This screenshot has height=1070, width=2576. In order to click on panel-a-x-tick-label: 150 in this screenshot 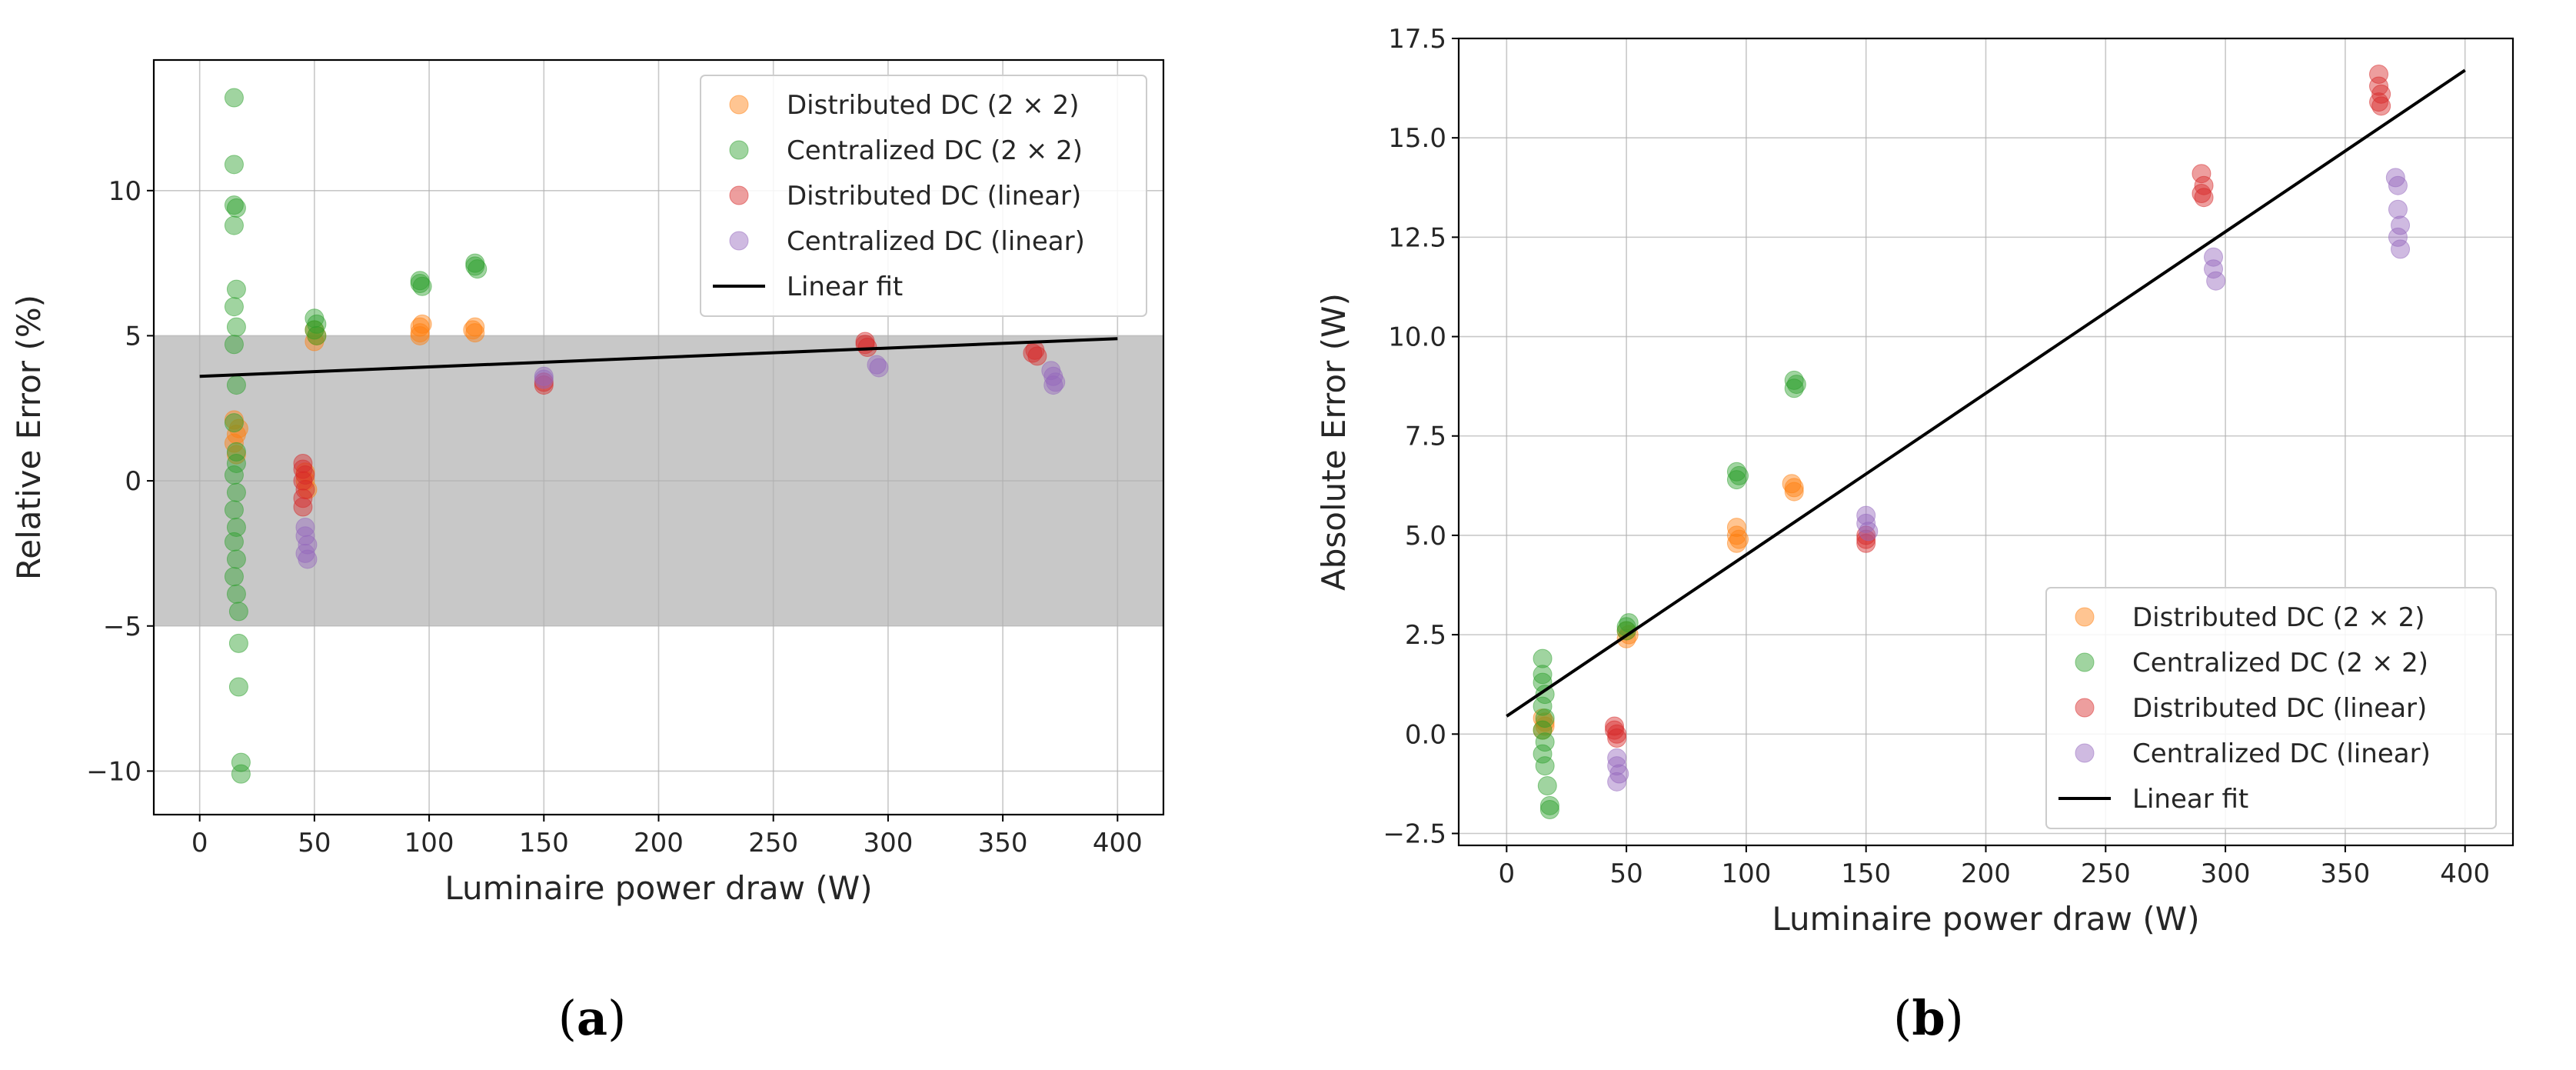, I will do `click(544, 843)`.